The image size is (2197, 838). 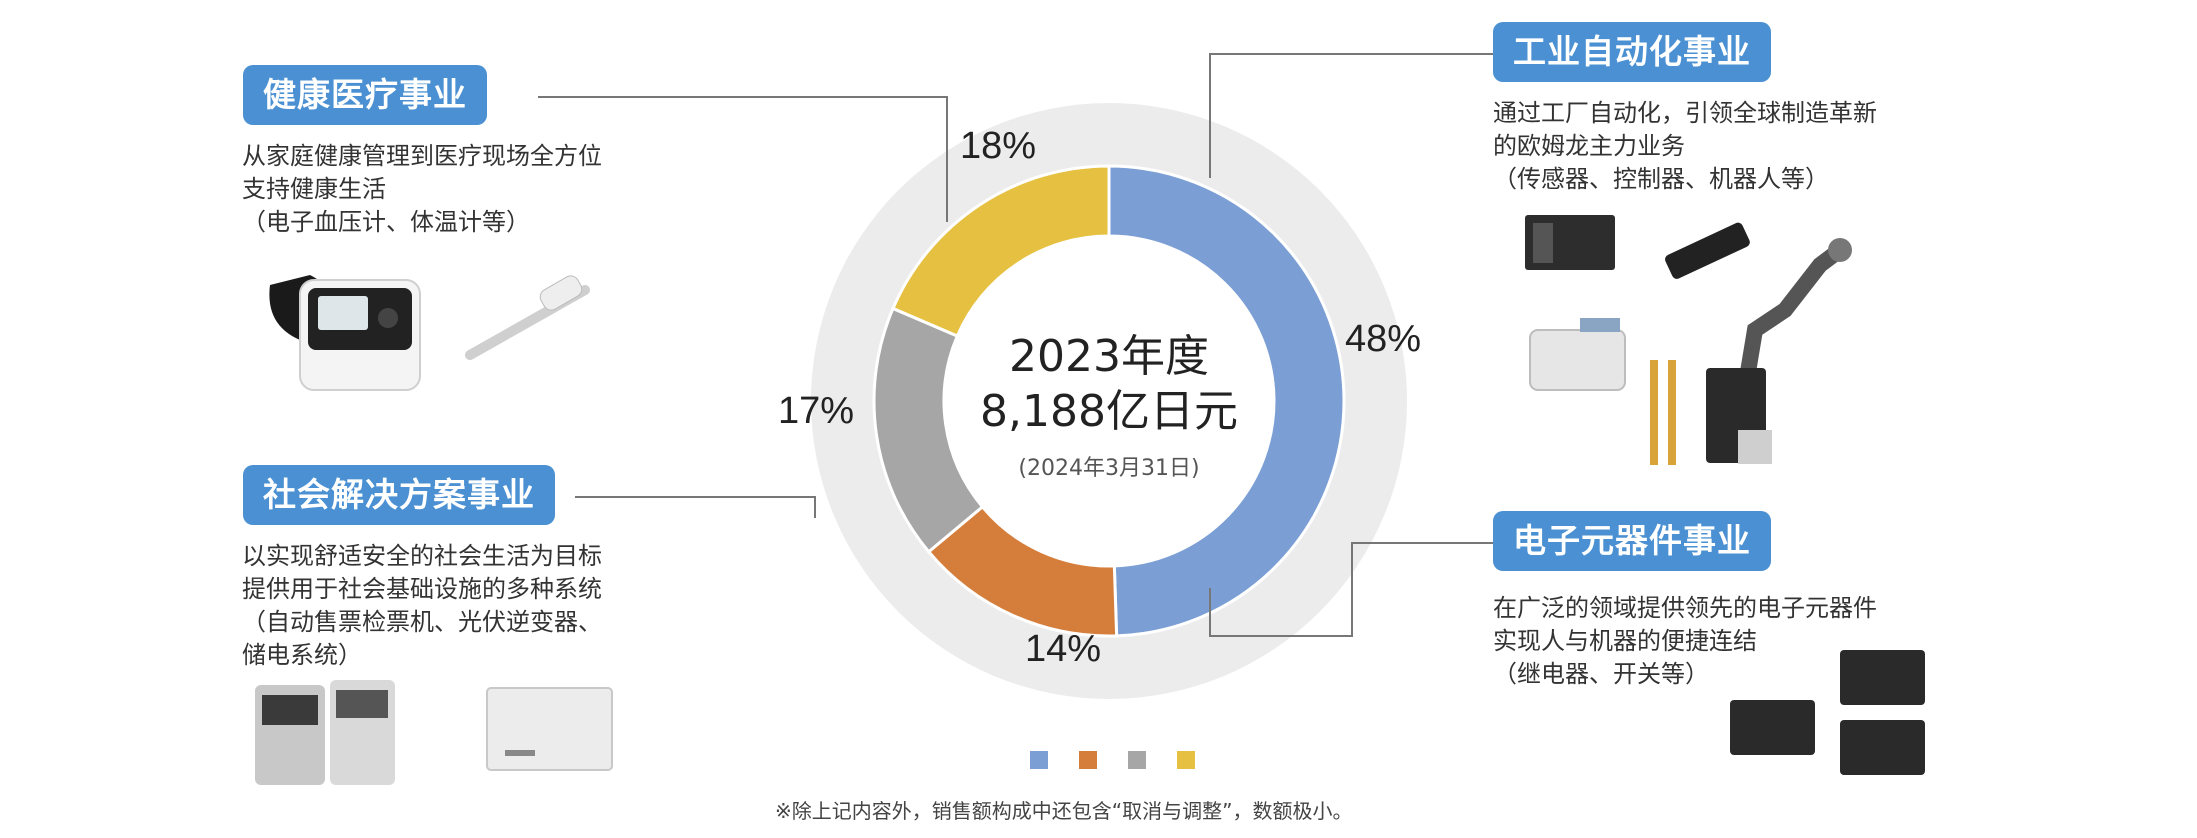 What do you see at coordinates (1109, 468) in the screenshot?
I see `center-date: (2024年3月31日)` at bounding box center [1109, 468].